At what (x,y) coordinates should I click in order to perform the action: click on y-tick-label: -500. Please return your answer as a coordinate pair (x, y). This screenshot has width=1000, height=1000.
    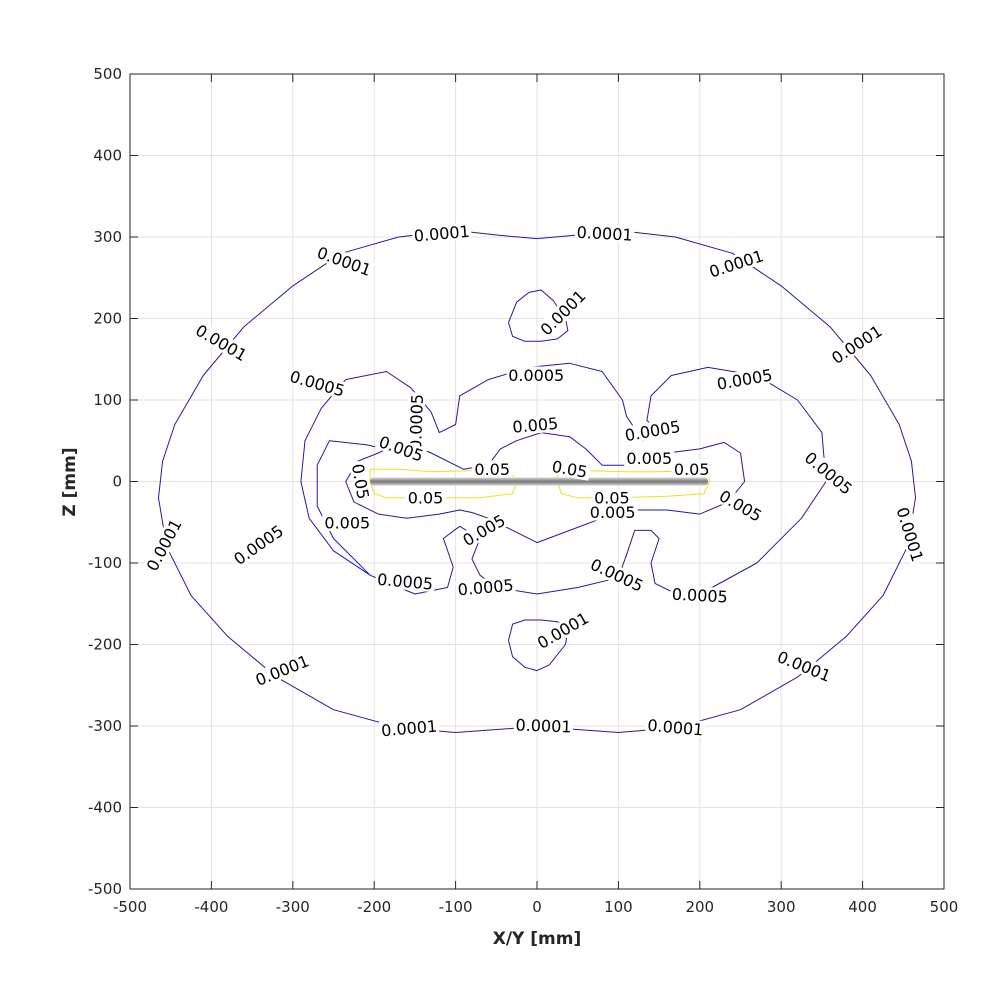
    Looking at the image, I should click on (105, 889).